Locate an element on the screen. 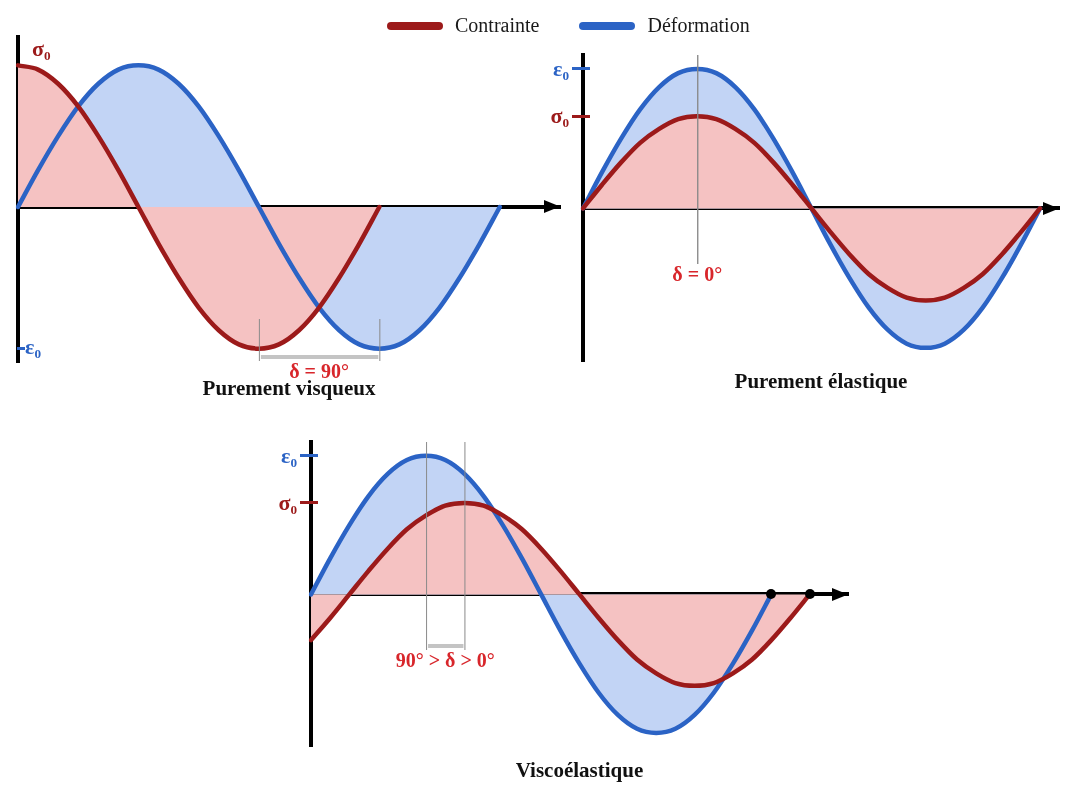 The height and width of the screenshot is (785, 1074). annotation: δ = 0° is located at coordinates (697, 273).